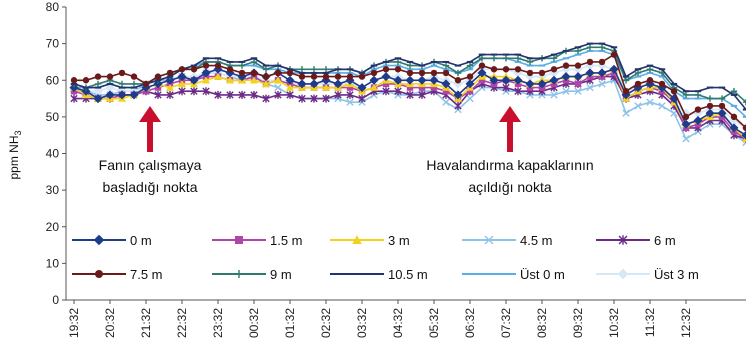 The height and width of the screenshot is (358, 746). I want to click on legend-item: 3 m, so click(370, 240).